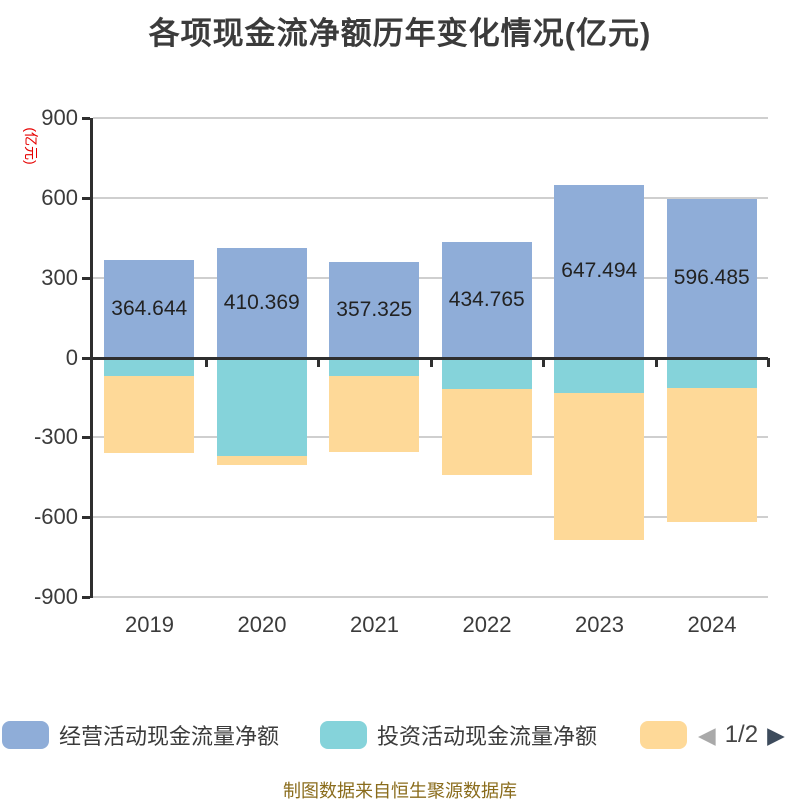 This screenshot has height=803, width=800. Describe the element at coordinates (400, 33) in the screenshot. I see `chart-title: 各项现金流净额历年变化情况(亿元)` at that location.